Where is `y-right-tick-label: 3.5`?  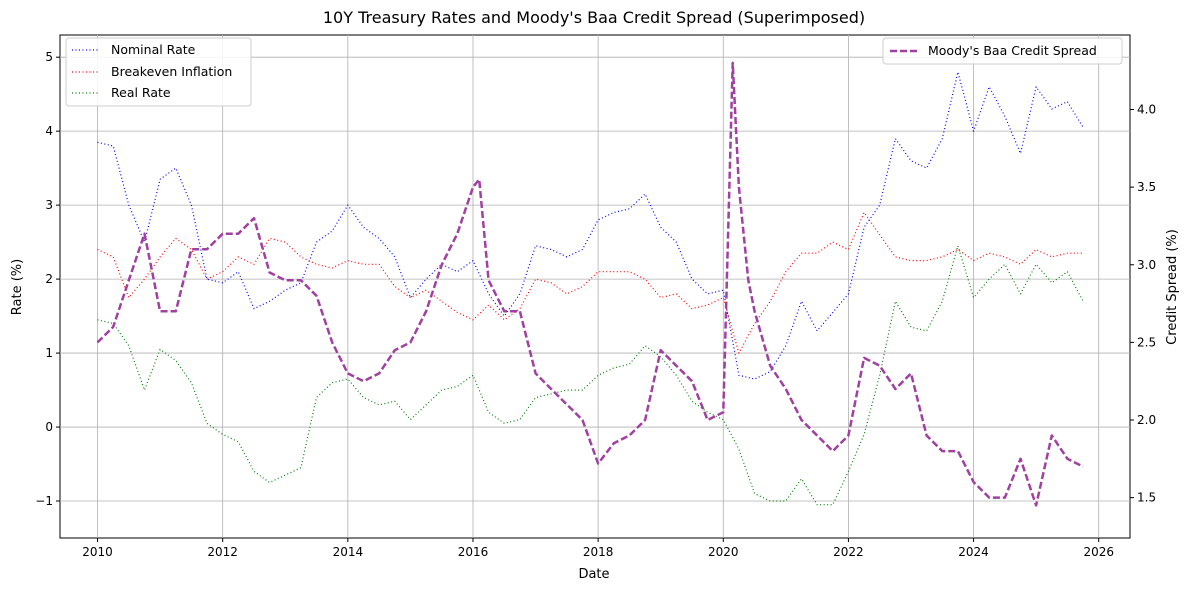 y-right-tick-label: 3.5 is located at coordinates (1146, 187).